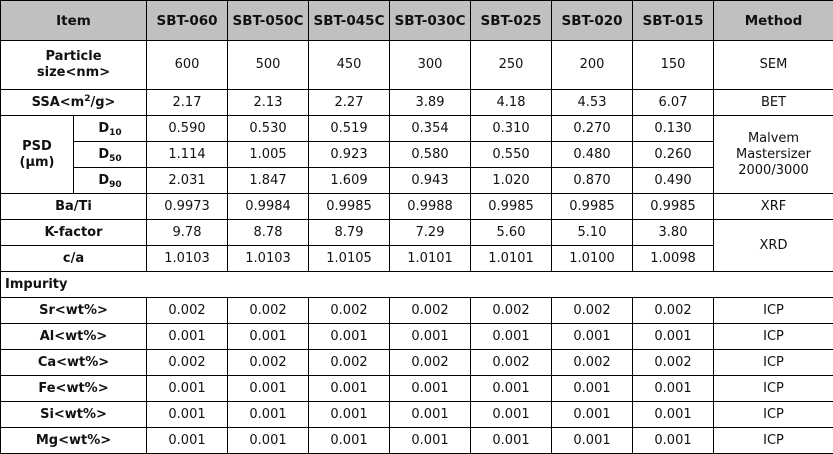  I want to click on method-cell: Malvem Mastersizer 2000/3000, so click(773, 154).